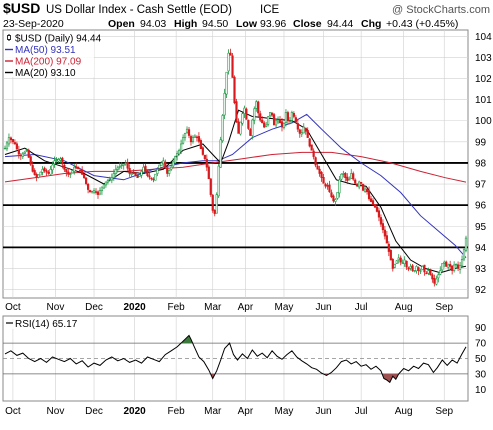 This screenshot has width=493, height=430. Describe the element at coordinates (361, 411) in the screenshot. I see `rsi-xtick-label: Jul` at that location.